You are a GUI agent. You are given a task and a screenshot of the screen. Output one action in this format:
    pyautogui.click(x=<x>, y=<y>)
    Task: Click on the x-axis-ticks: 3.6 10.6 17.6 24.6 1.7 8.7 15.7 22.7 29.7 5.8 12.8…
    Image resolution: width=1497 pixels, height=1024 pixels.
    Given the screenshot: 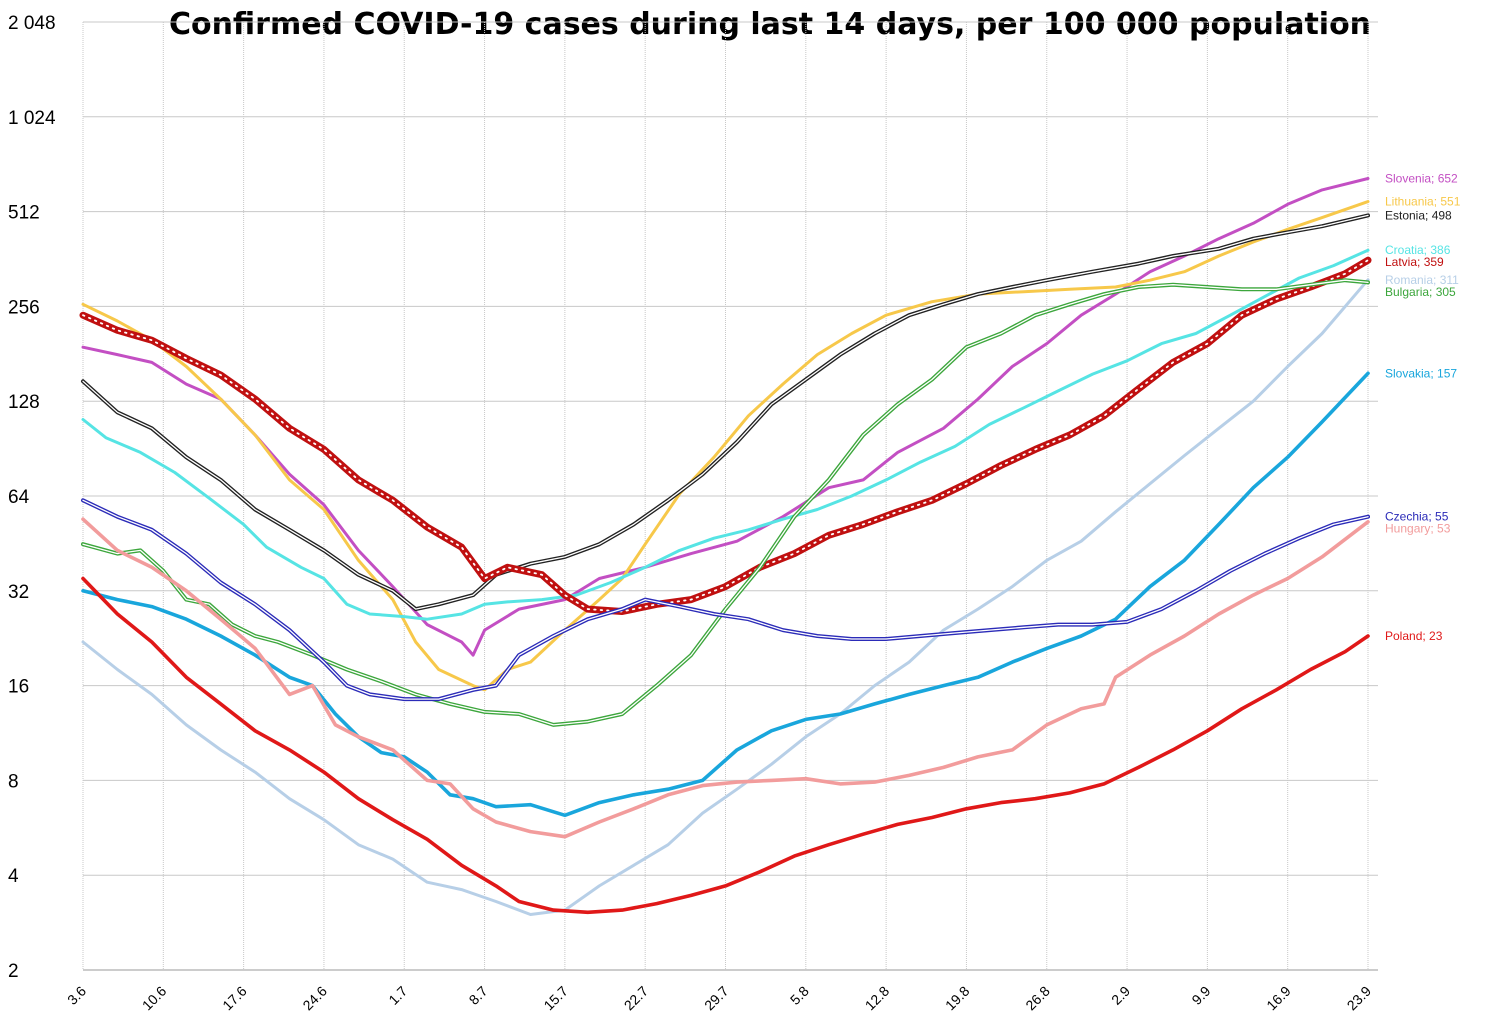 What is the action you would take?
    pyautogui.click(x=719, y=998)
    